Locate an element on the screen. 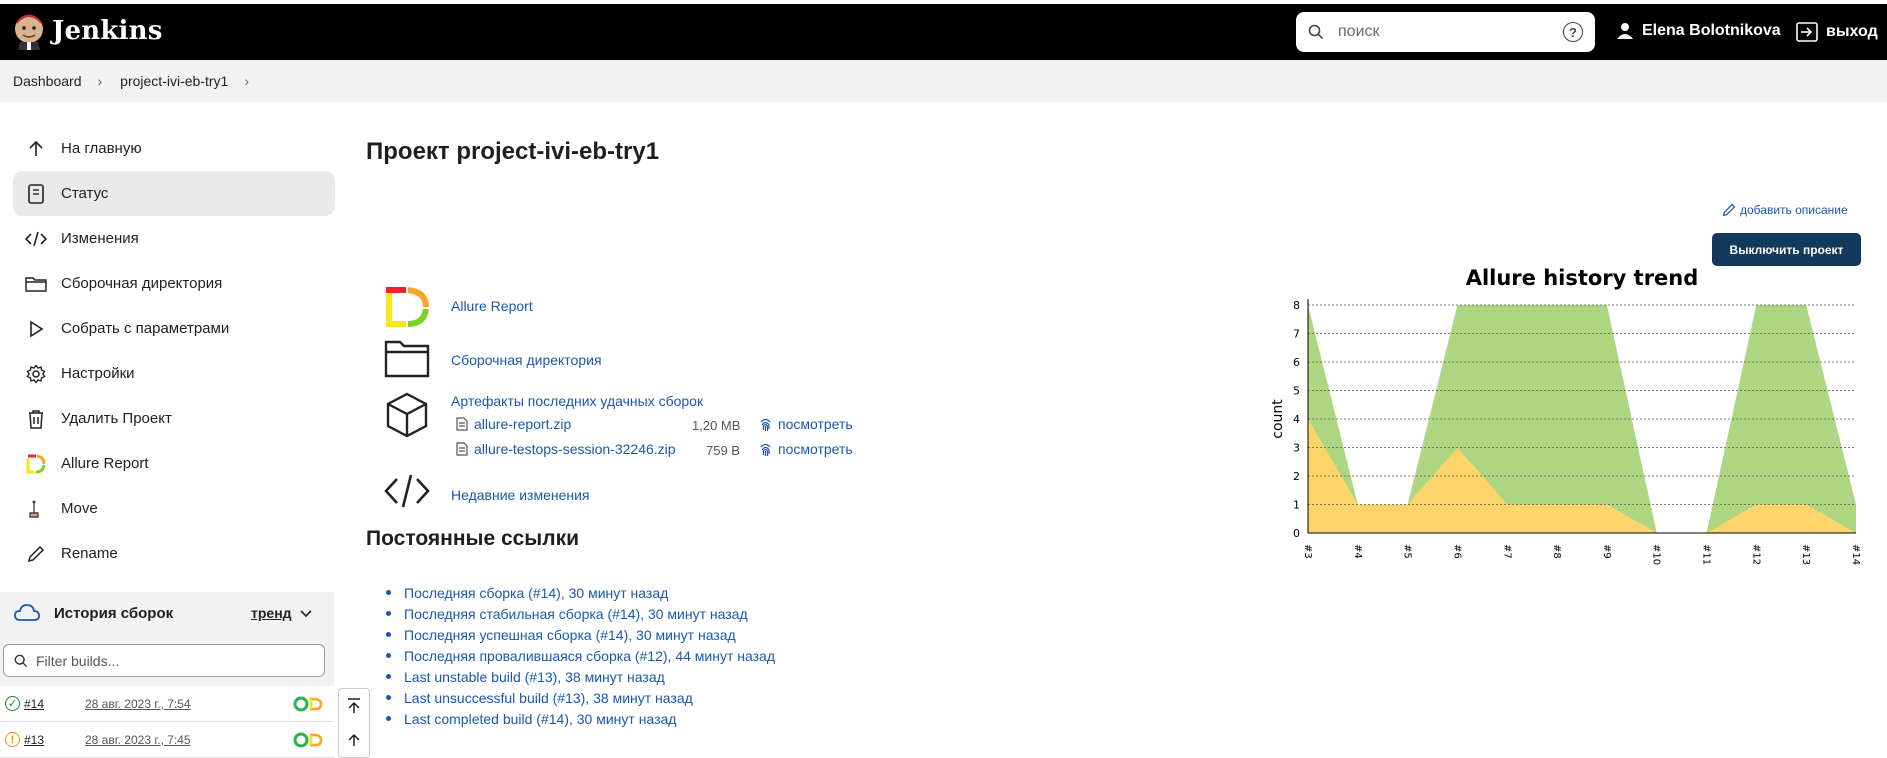 Image resolution: width=1887 pixels, height=758 pixels. build-number-link: #13 is located at coordinates (34, 739).